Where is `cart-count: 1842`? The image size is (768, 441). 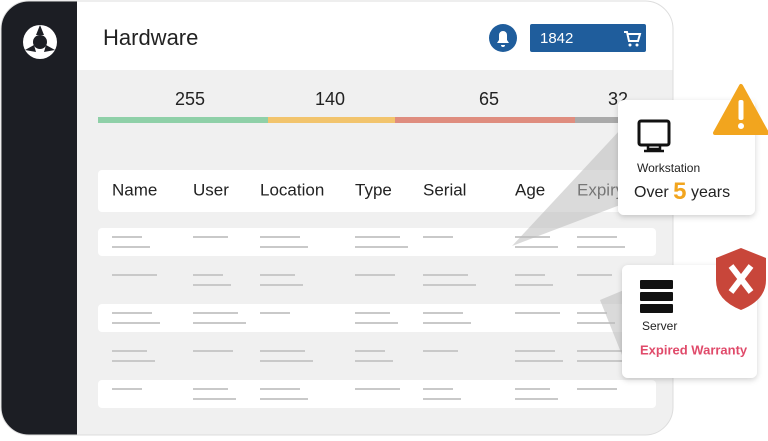 cart-count: 1842 is located at coordinates (556, 38).